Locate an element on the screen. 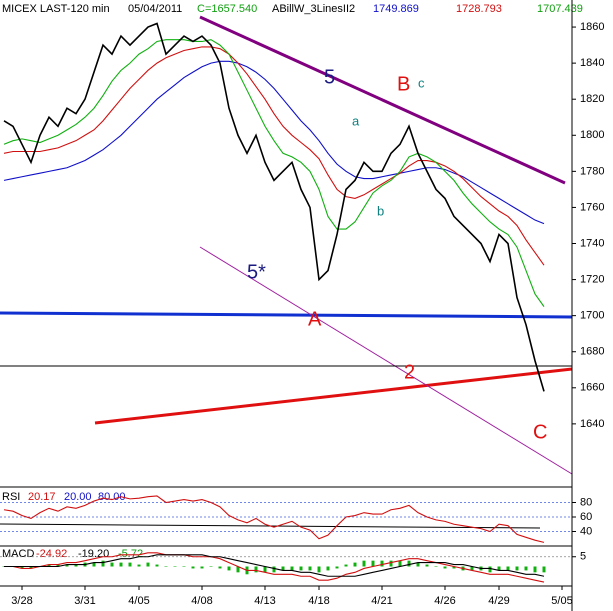 The height and width of the screenshot is (611, 613). annotation: 5 is located at coordinates (329, 77).